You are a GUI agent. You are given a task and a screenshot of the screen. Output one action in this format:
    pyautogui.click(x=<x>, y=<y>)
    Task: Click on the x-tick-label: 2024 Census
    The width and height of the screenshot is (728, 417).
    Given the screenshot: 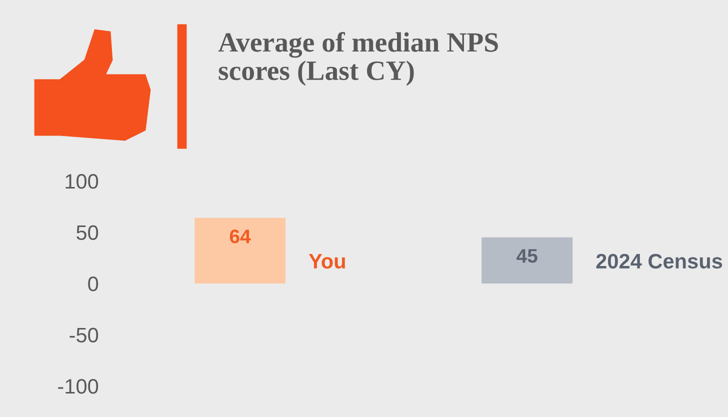 What is the action you would take?
    pyautogui.click(x=659, y=261)
    